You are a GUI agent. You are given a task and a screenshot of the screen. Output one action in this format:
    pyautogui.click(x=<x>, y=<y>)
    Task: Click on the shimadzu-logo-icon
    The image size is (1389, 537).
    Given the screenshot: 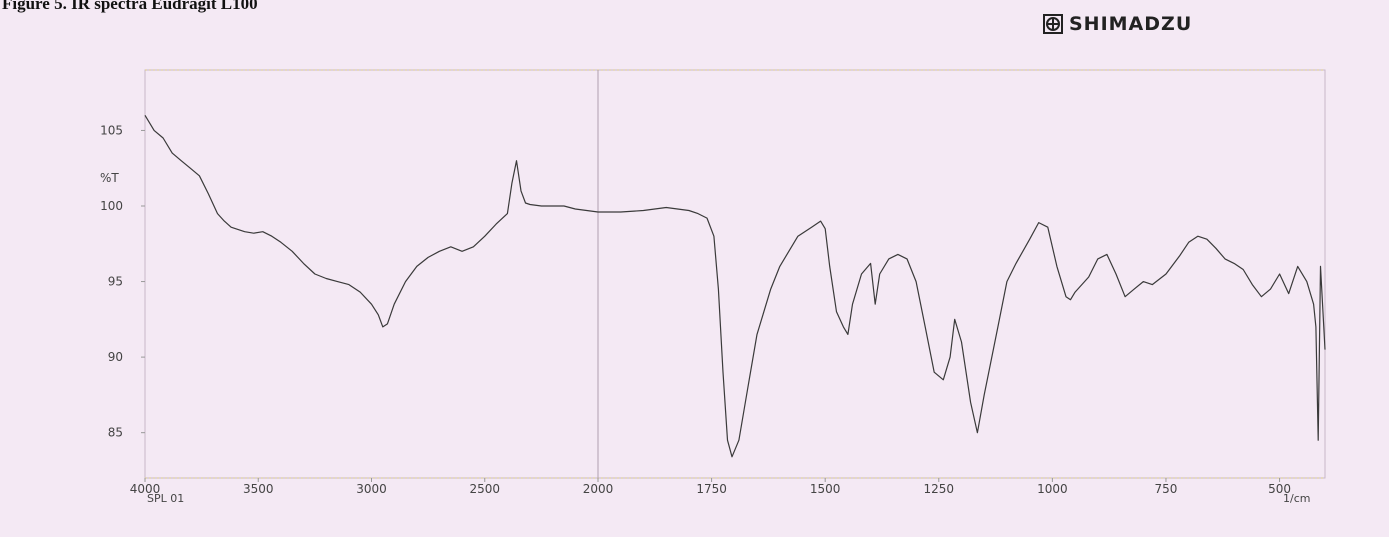 What is the action you would take?
    pyautogui.click(x=1053, y=24)
    